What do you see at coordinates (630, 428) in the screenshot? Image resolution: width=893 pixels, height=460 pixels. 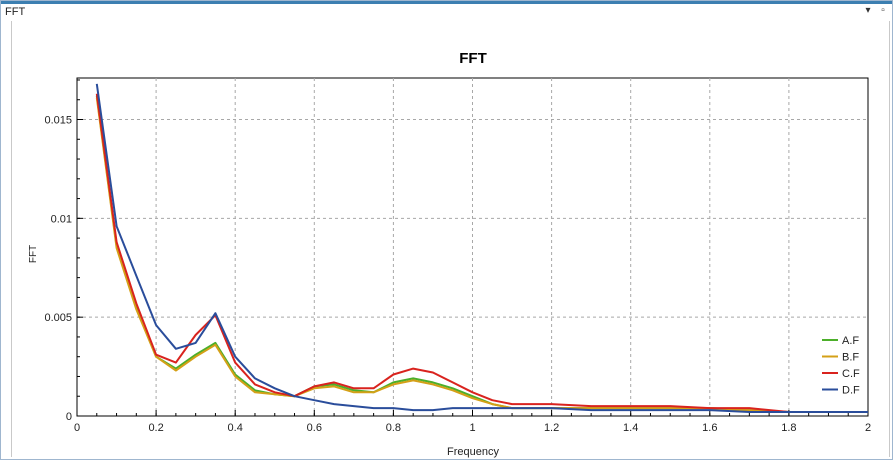 I see `x-tick-label: 1.4` at bounding box center [630, 428].